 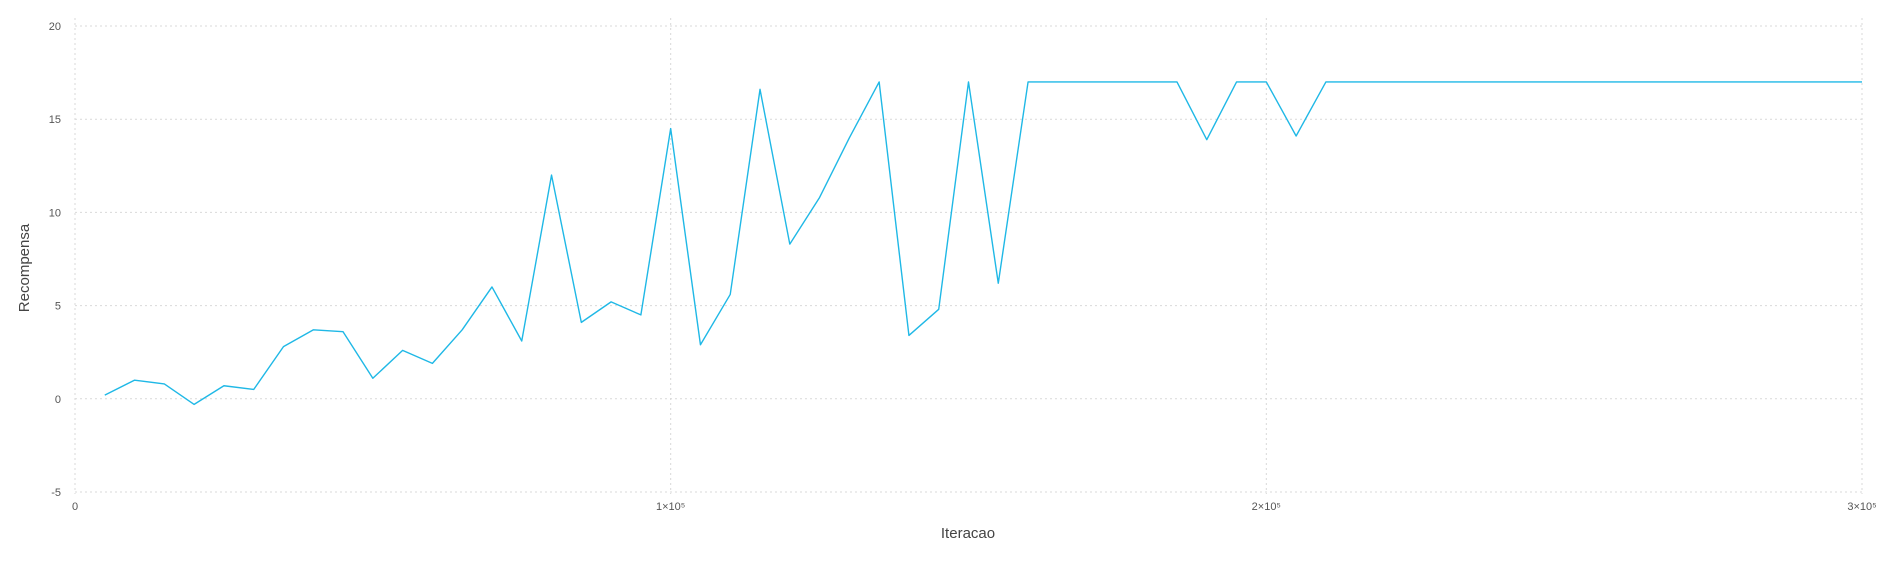 I want to click on x-axis-title: Iteracao, so click(x=968, y=533).